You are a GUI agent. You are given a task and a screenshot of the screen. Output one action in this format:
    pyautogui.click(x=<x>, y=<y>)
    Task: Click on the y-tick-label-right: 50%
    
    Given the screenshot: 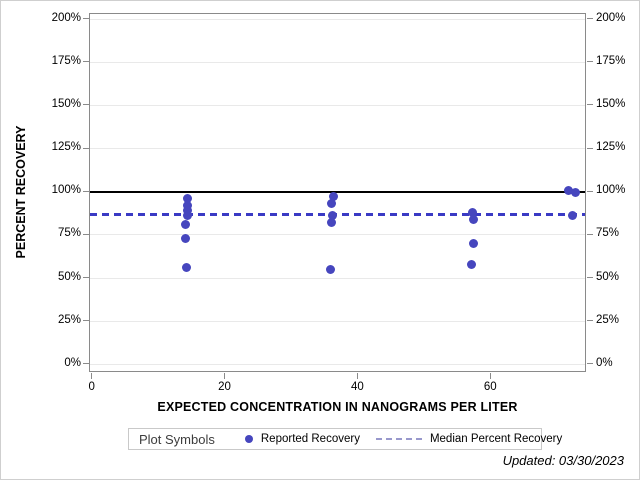 What is the action you would take?
    pyautogui.click(x=608, y=276)
    